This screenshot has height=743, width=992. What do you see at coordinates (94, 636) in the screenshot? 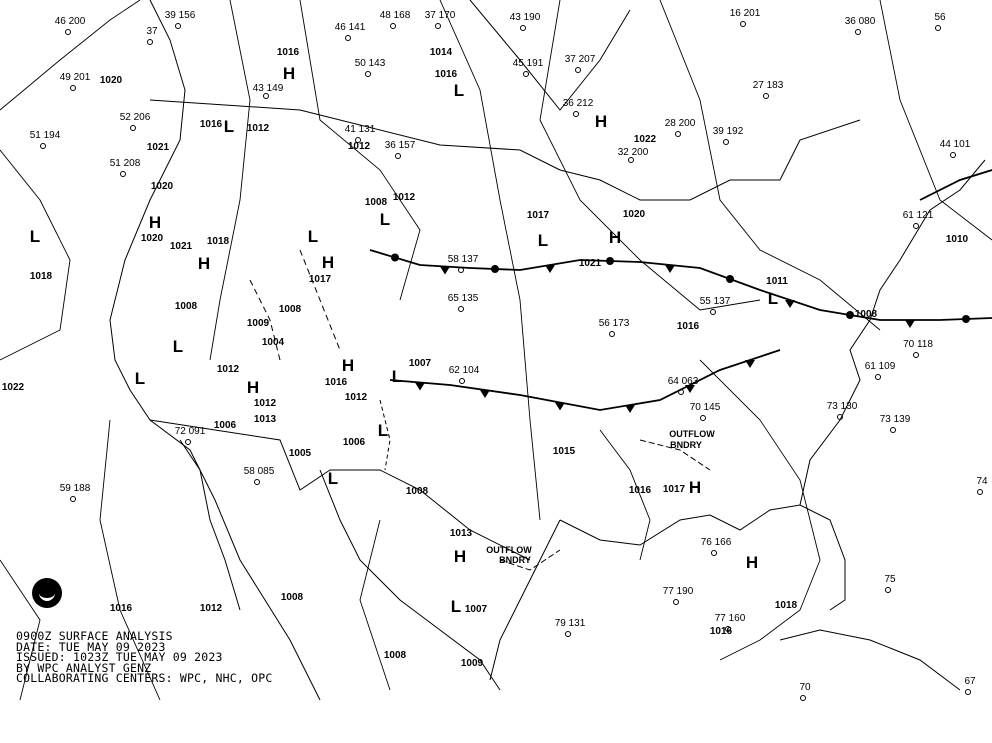
I see `caption-title: 0900Z SURFACE ANALYSIS` at bounding box center [94, 636].